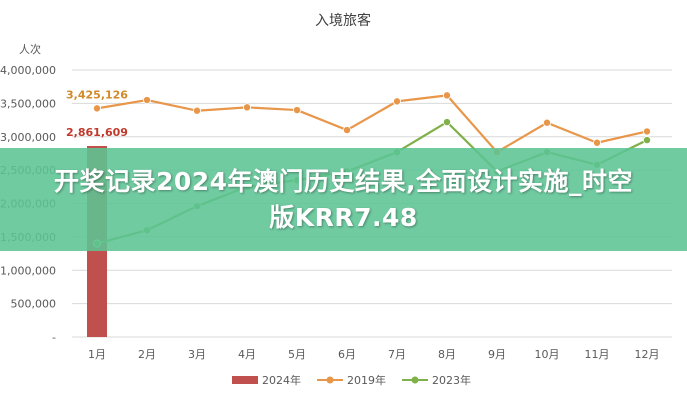 This screenshot has height=404, width=687. I want to click on overlay-text: 开奖记录2024年澳门历史结果,全面设计实施_时空版KRR7.48, so click(343, 199).